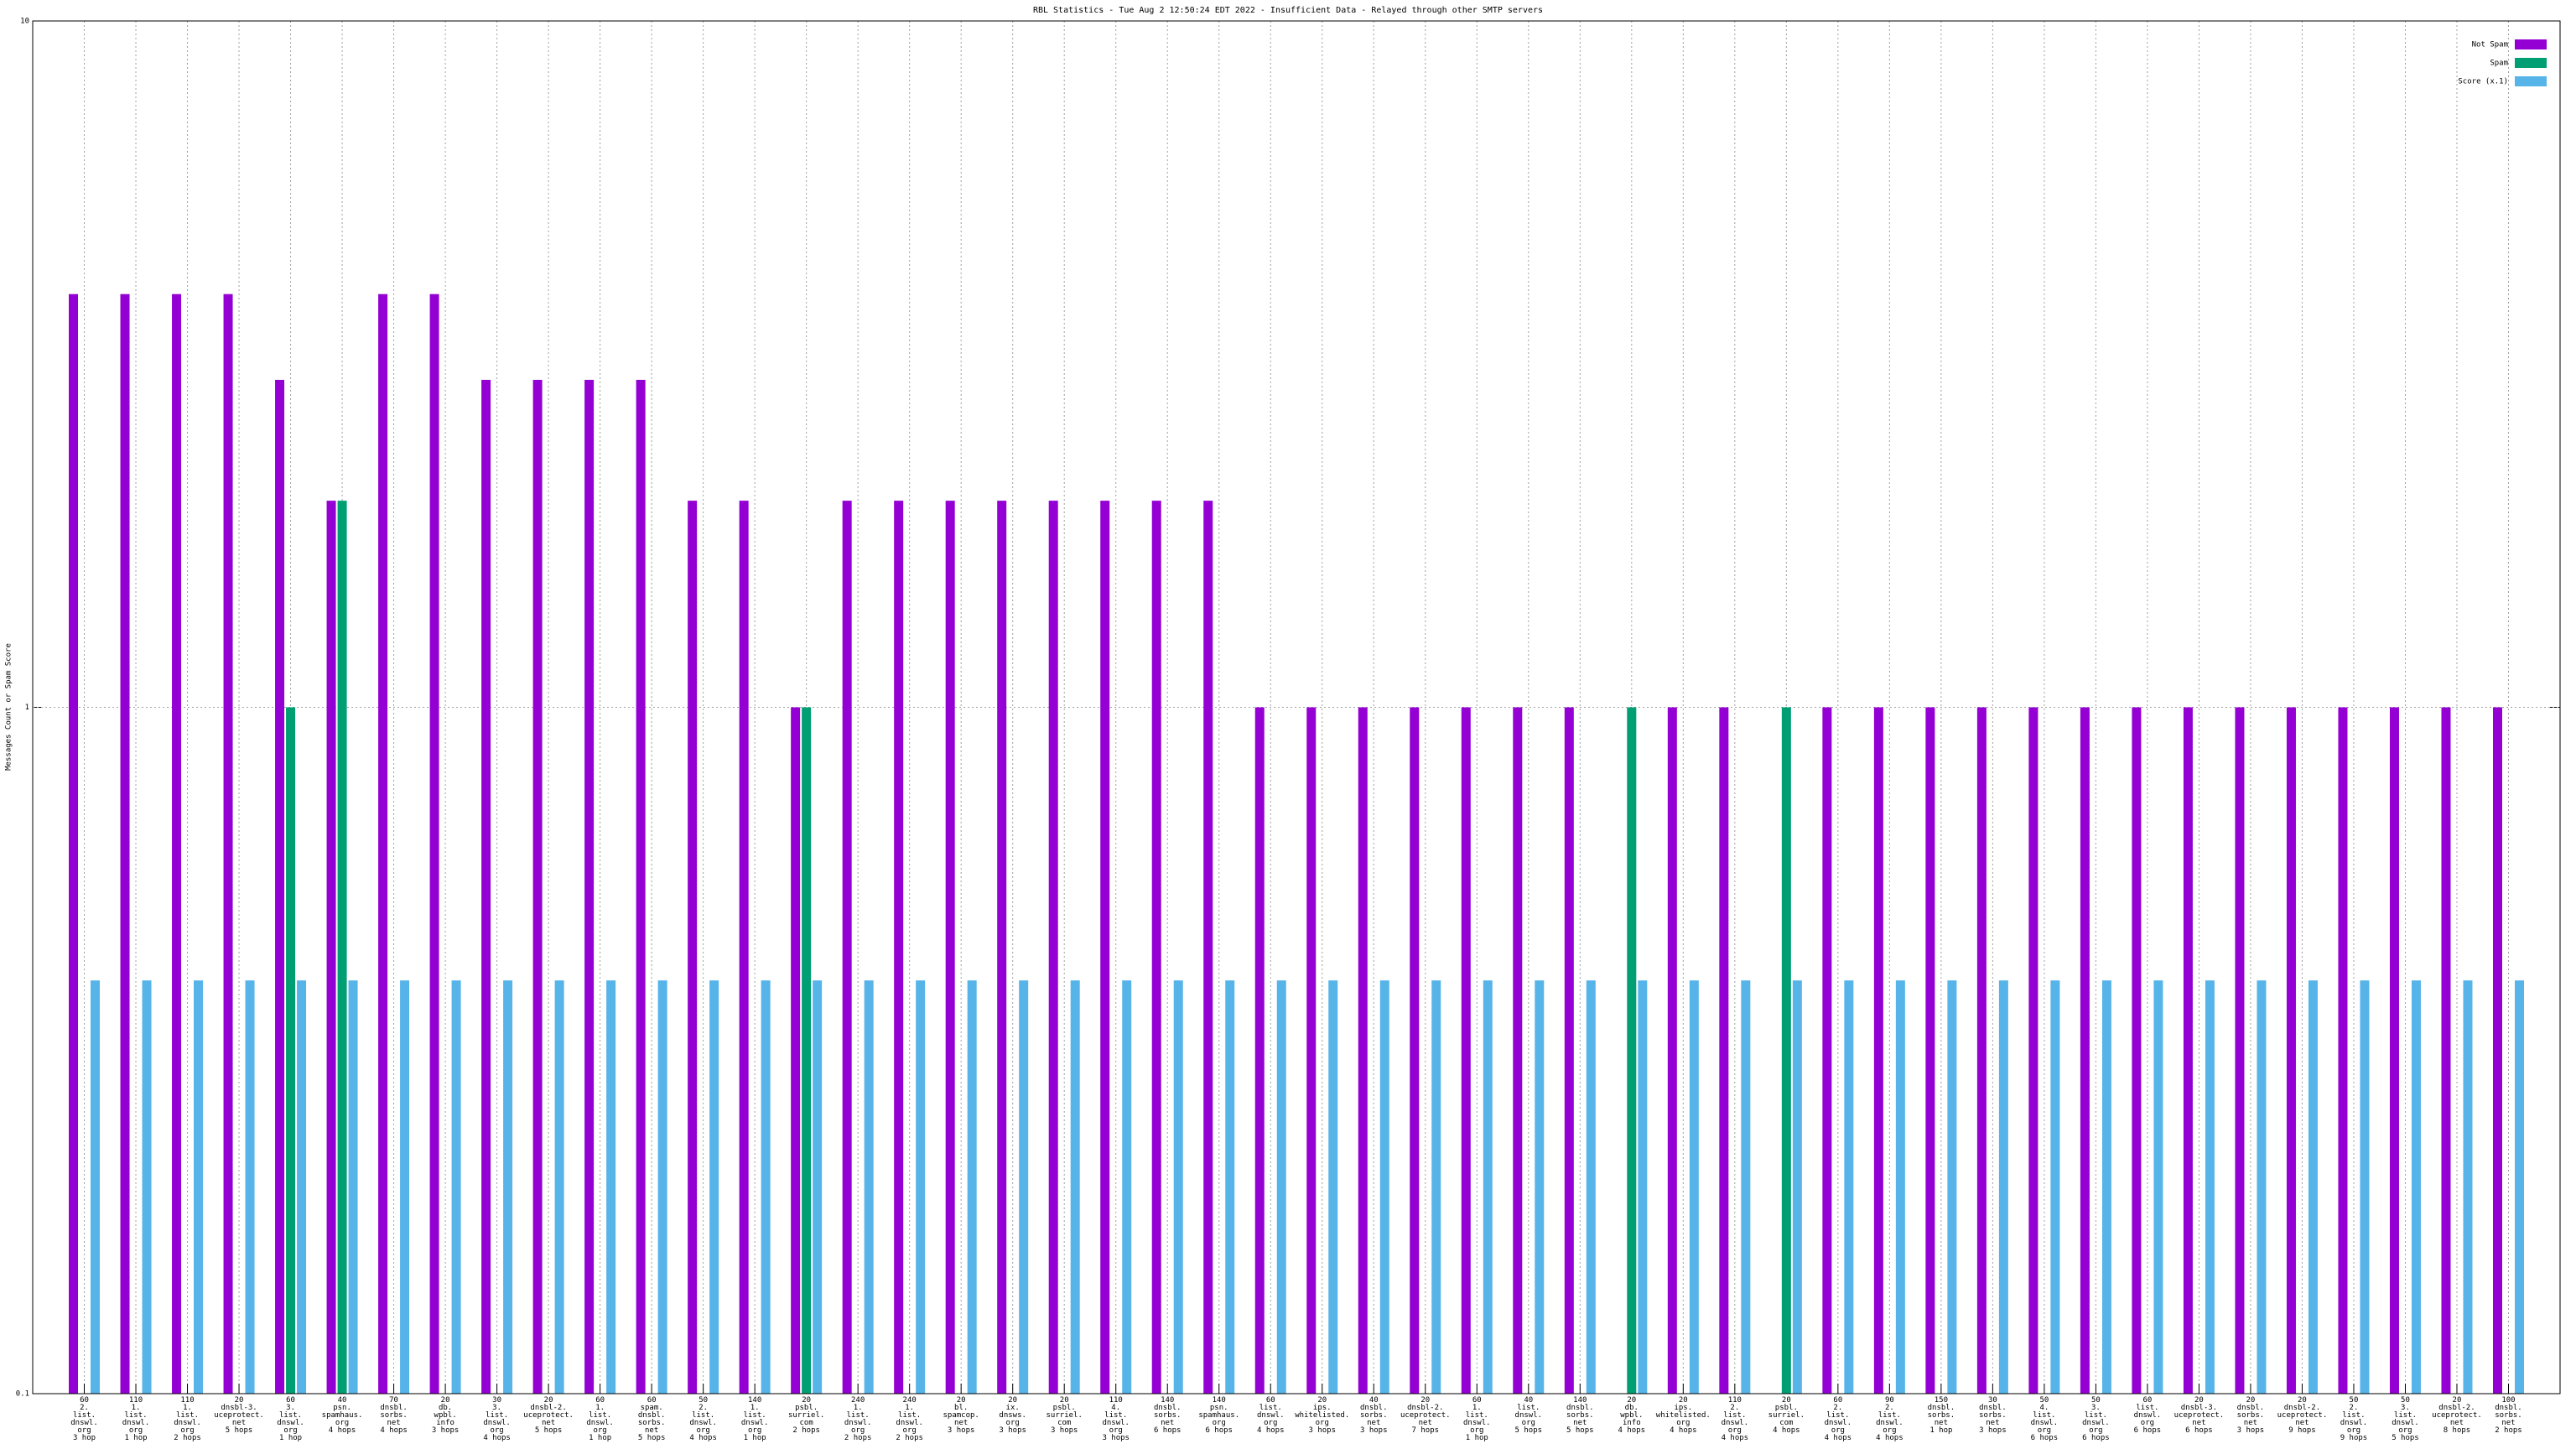 Image resolution: width=2576 pixels, height=1449 pixels. Describe the element at coordinates (2302, 1430) in the screenshot. I see `x-tick-label-line: 9 hops` at that location.